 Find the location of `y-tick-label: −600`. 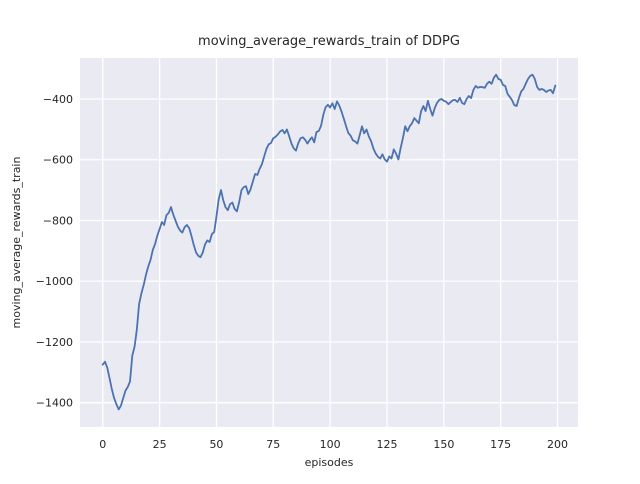

y-tick-label: −600 is located at coordinates (58, 160).